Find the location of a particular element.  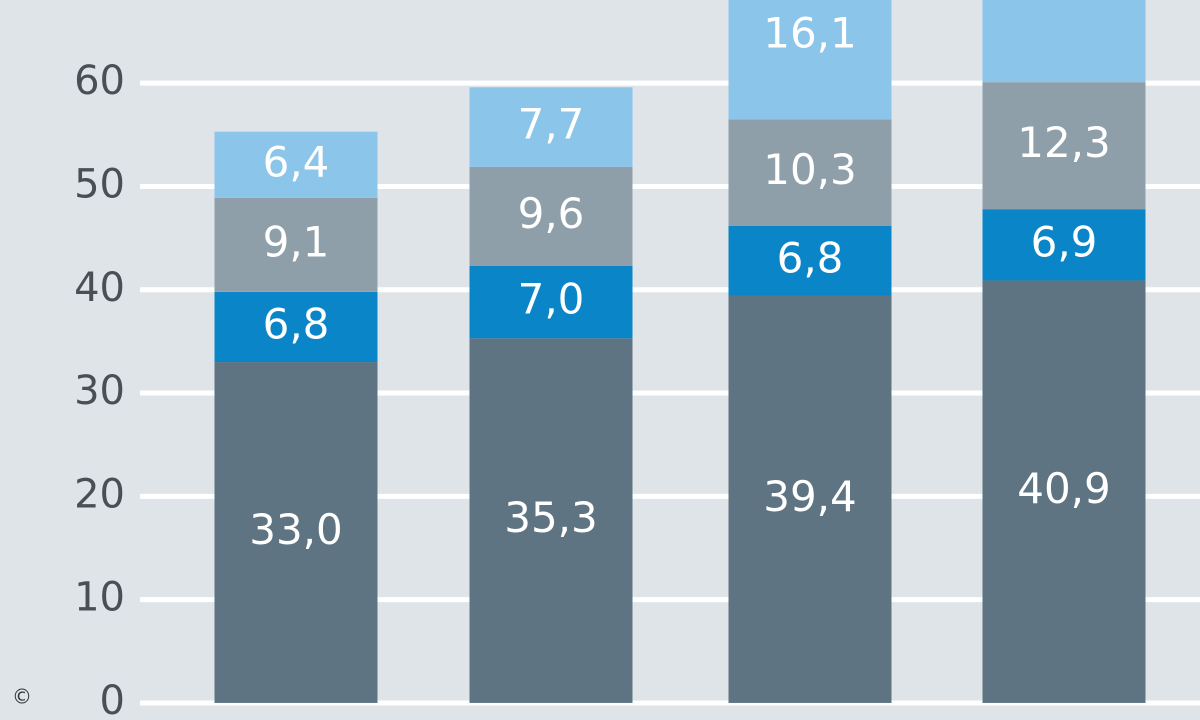

value-label: 6,4 is located at coordinates (296, 161).